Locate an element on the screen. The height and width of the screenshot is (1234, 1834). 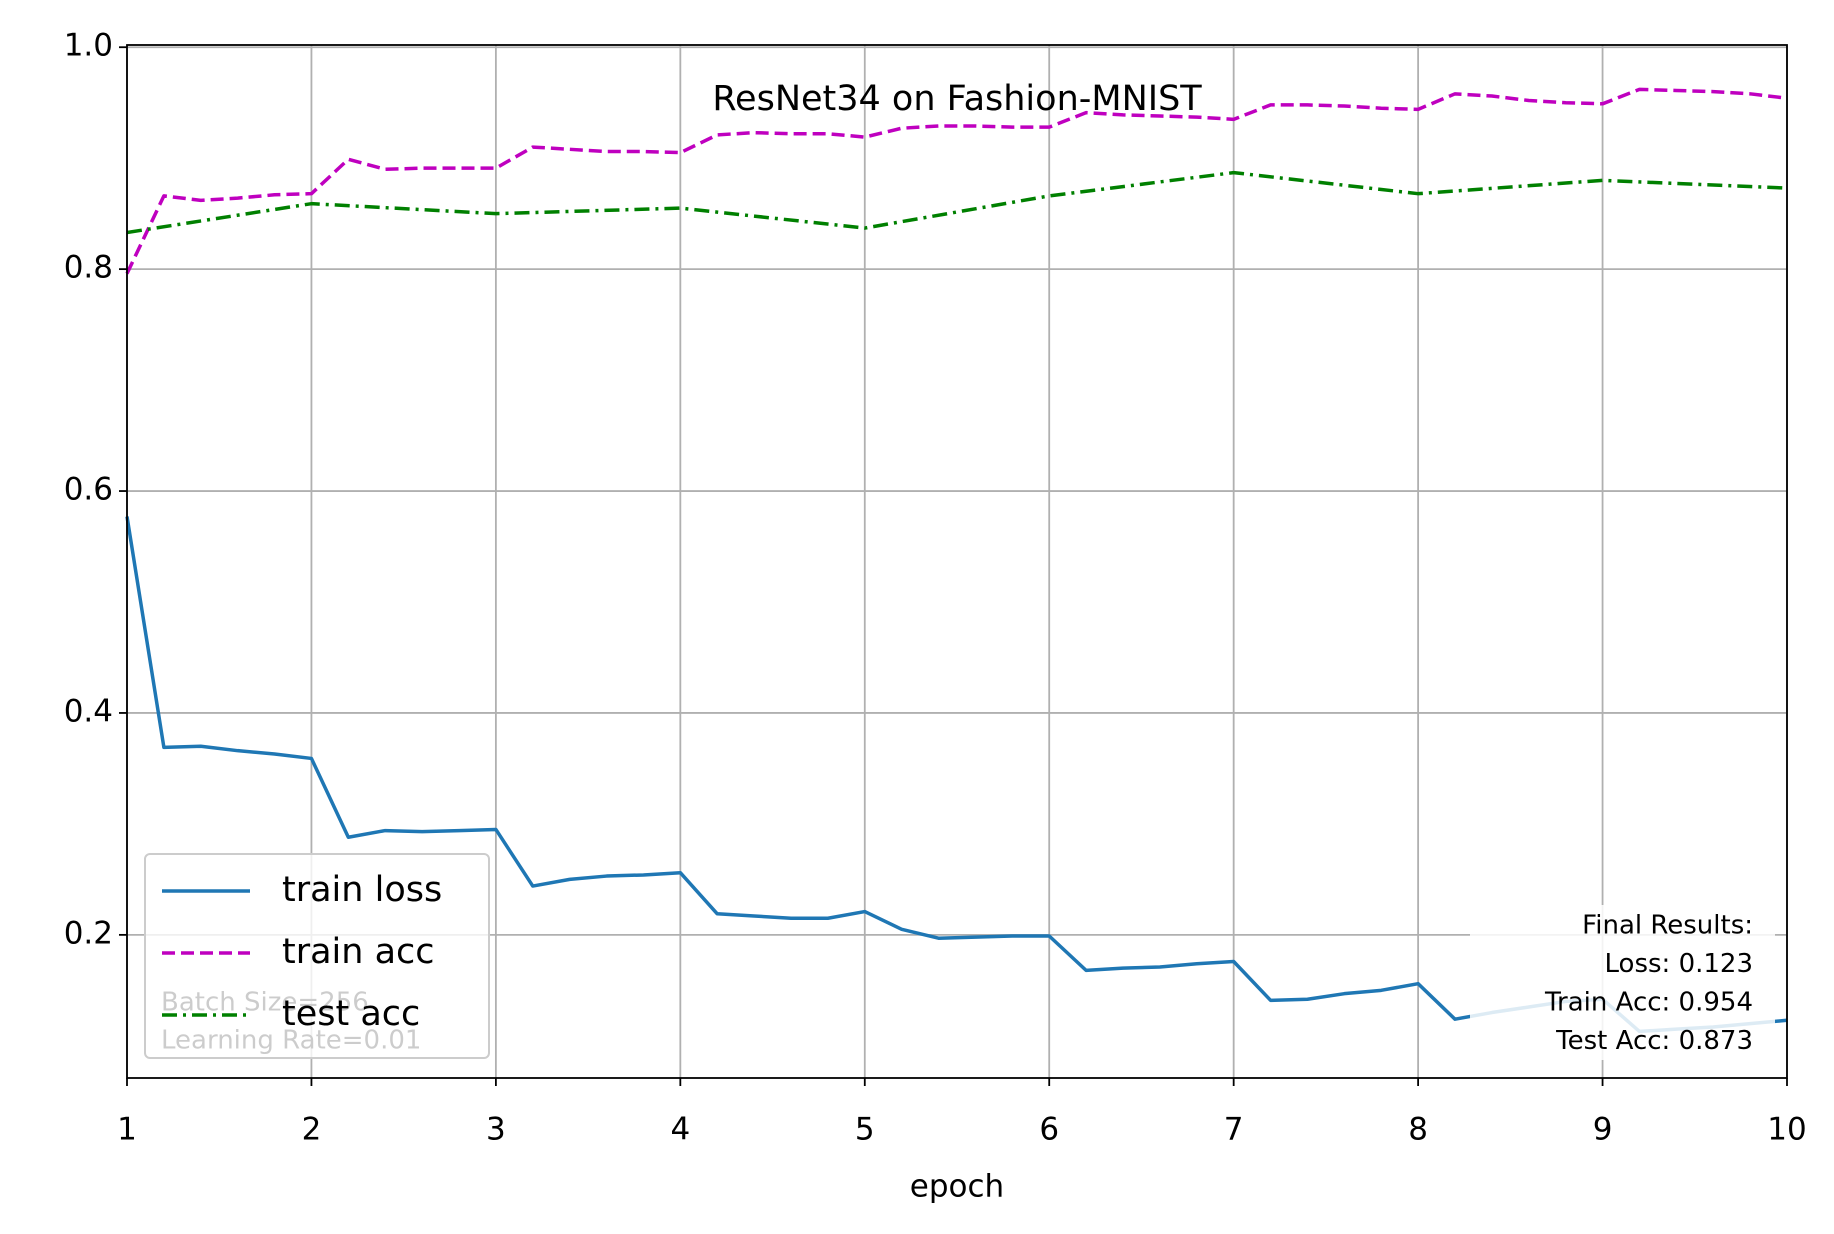
x-tick-label: 3 is located at coordinates (496, 1130).